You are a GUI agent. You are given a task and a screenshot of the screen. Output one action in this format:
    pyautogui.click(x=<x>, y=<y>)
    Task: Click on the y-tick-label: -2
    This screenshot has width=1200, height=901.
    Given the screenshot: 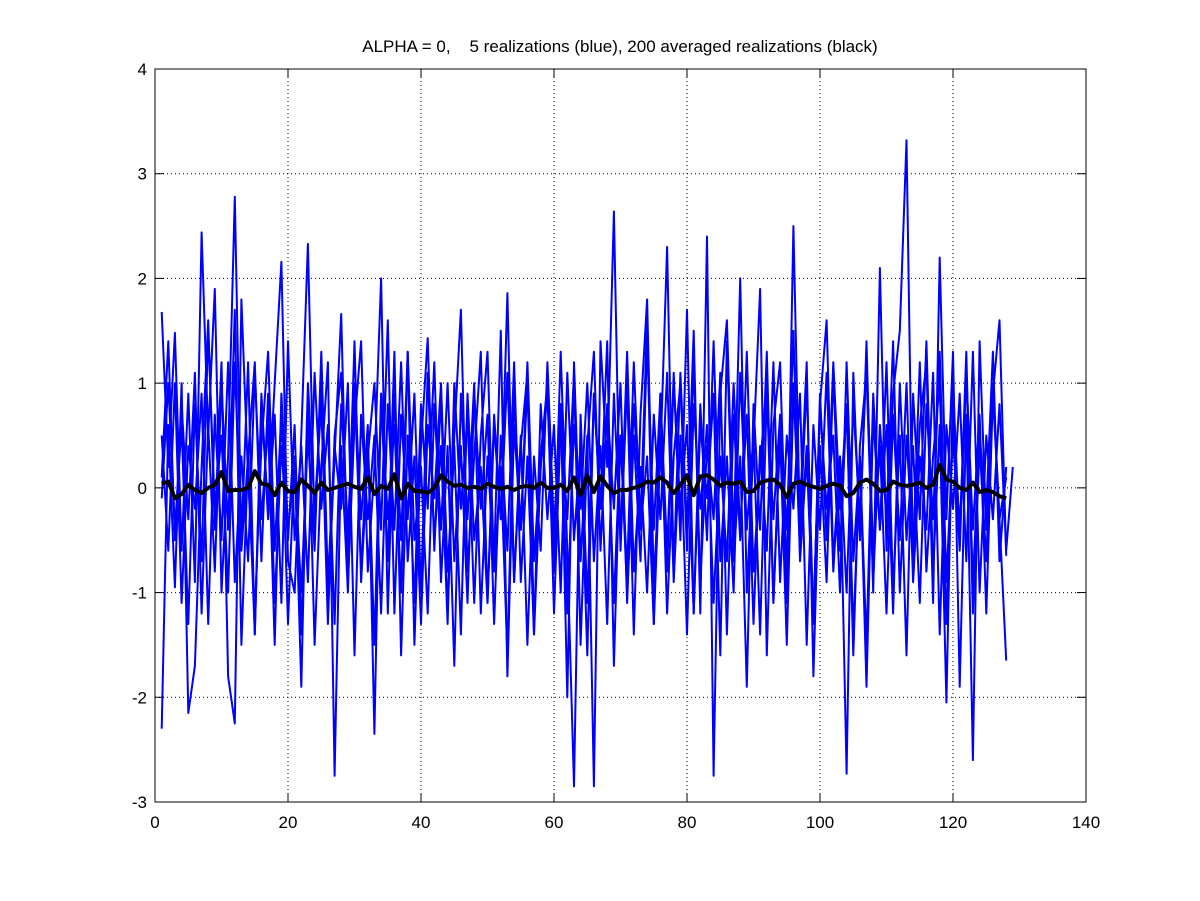 What is the action you would take?
    pyautogui.click(x=139, y=697)
    